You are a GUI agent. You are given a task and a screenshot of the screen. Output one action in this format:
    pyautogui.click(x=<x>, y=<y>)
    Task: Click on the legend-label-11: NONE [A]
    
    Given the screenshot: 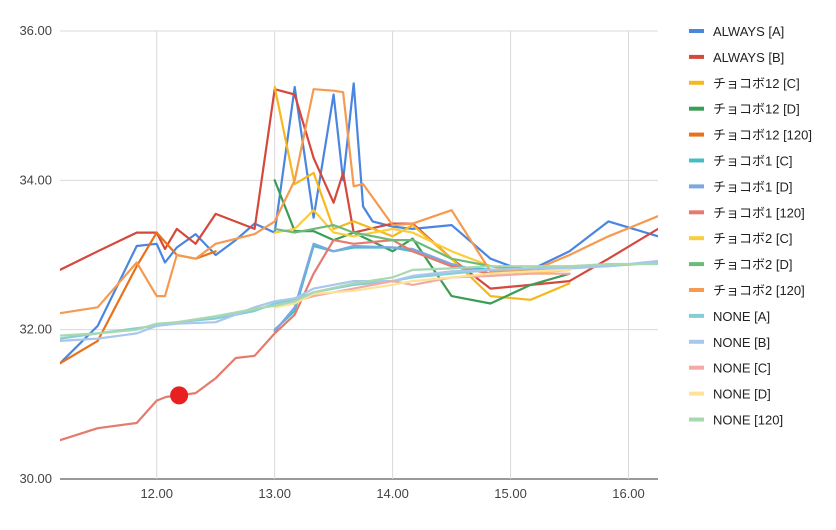 What is the action you would take?
    pyautogui.click(x=741, y=316)
    